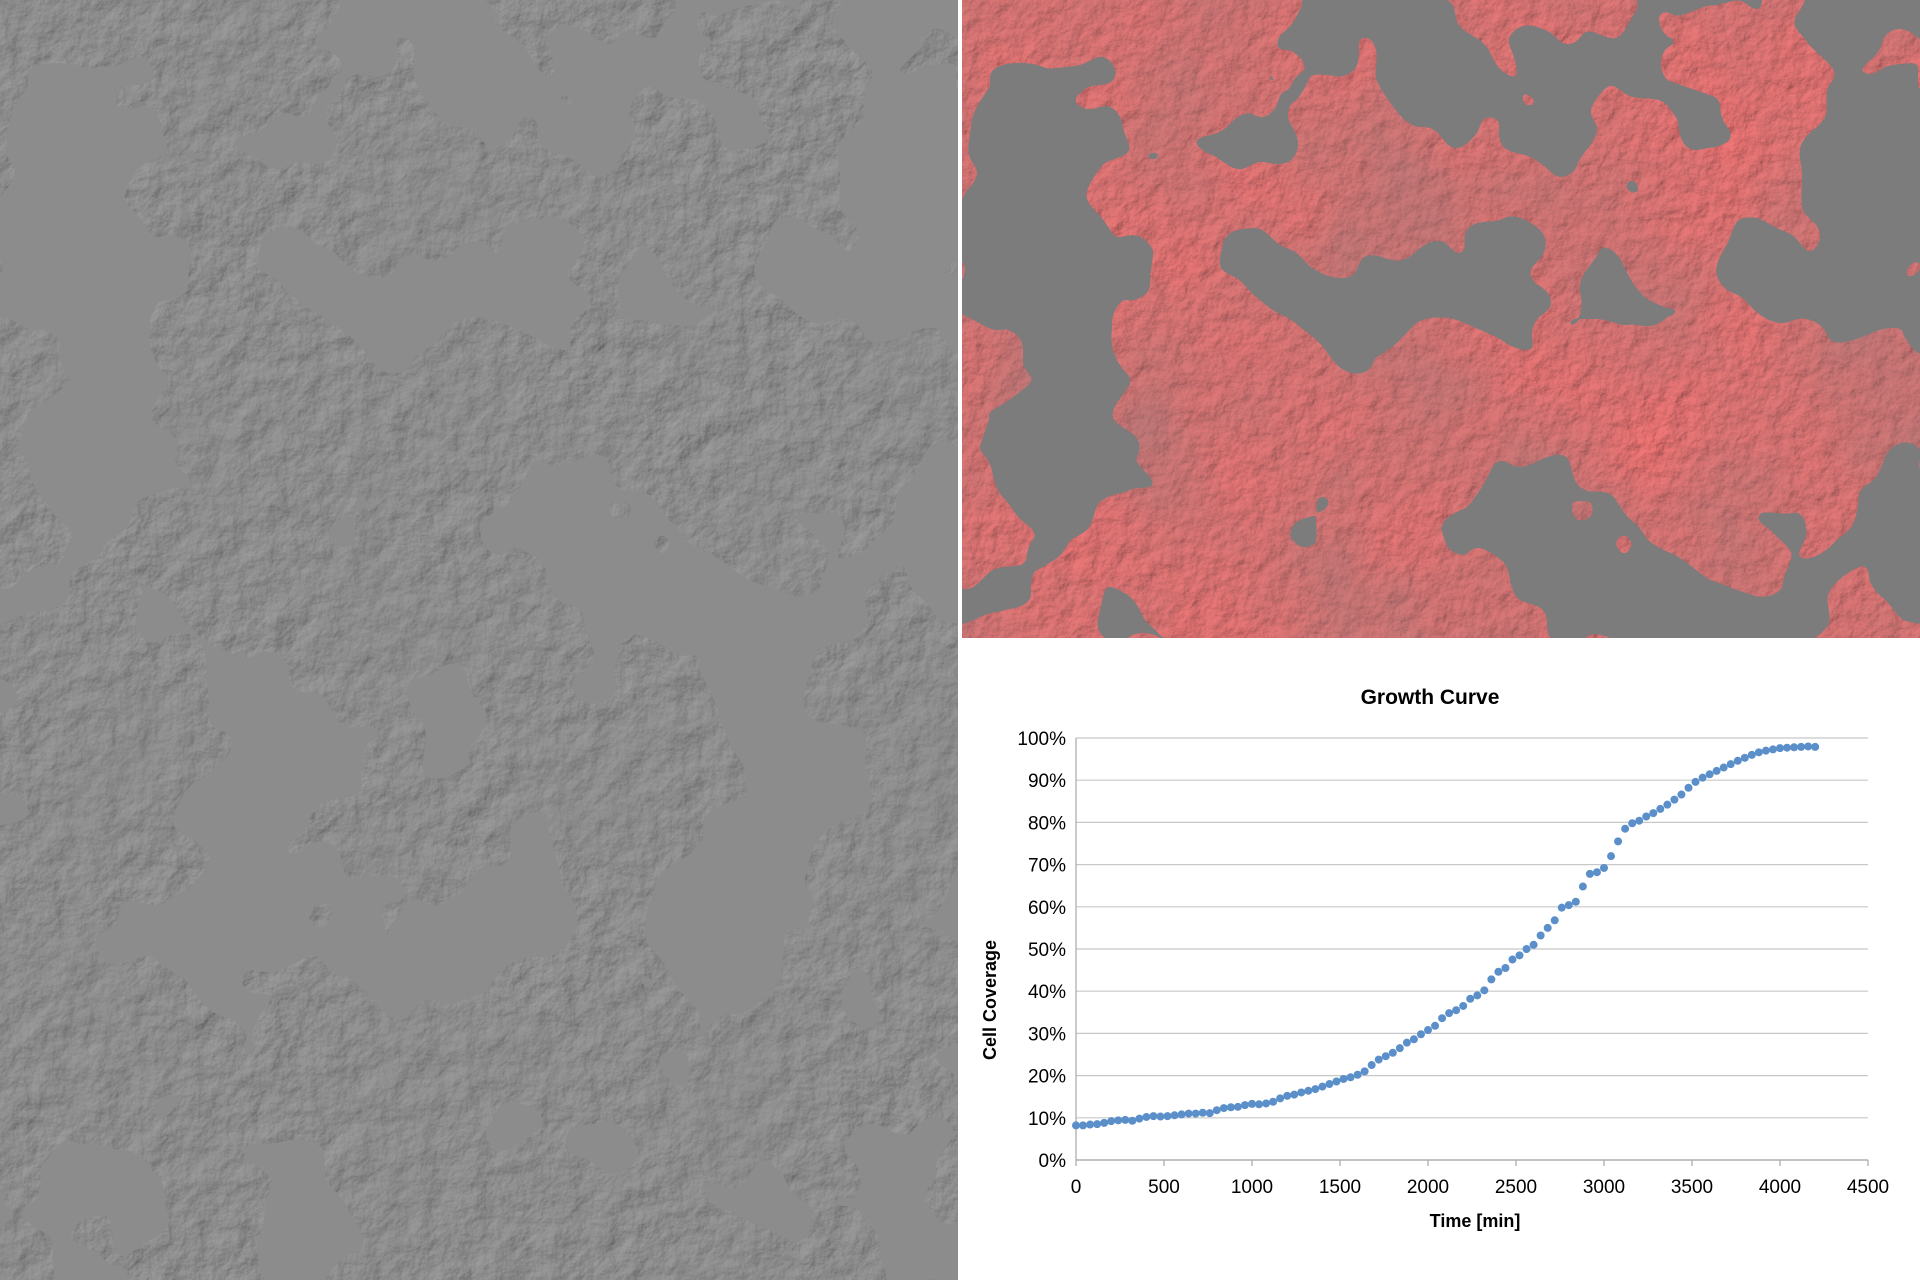  Describe the element at coordinates (960, 640) in the screenshot. I see `panel-divider` at that location.